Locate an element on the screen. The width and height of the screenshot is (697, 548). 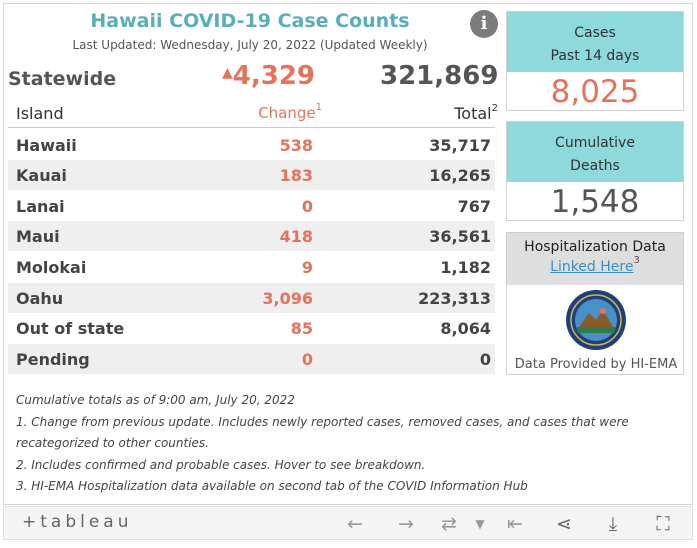
column-header-change: Change1 is located at coordinates (272, 112).